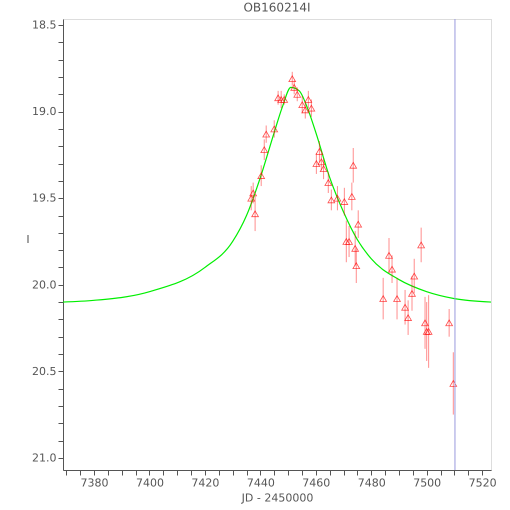 The width and height of the screenshot is (510, 510). I want to click on x-tick-label: 7440, so click(260, 483).